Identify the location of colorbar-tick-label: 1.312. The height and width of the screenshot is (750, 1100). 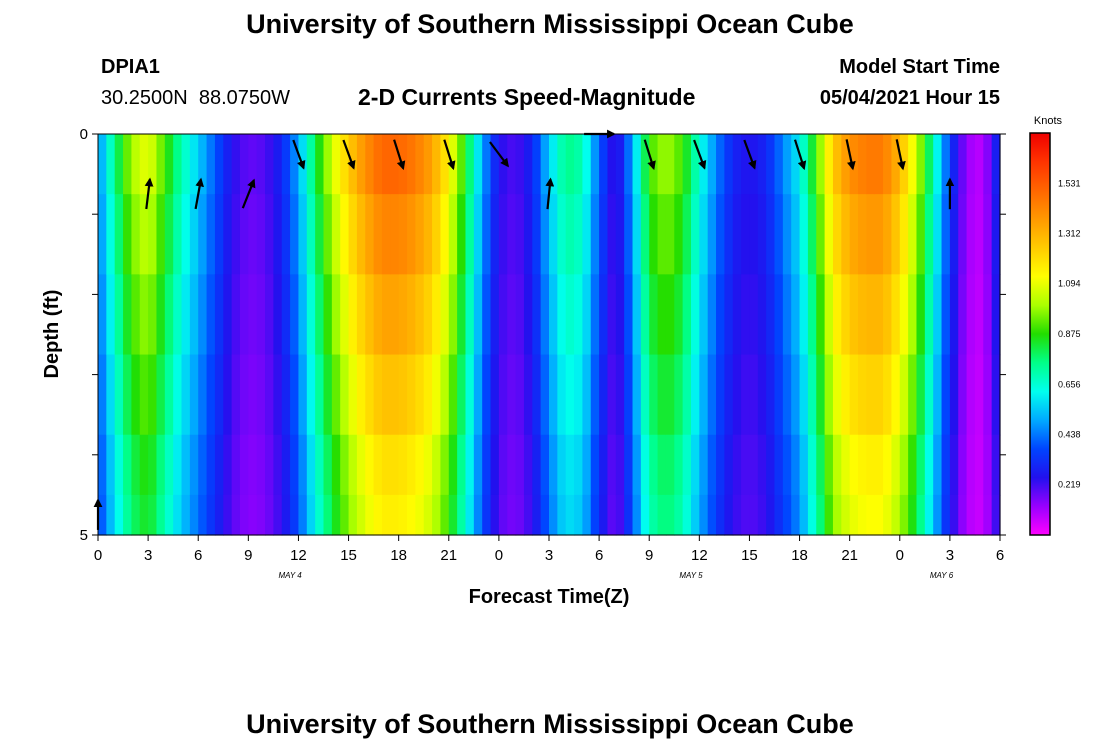
(1069, 234).